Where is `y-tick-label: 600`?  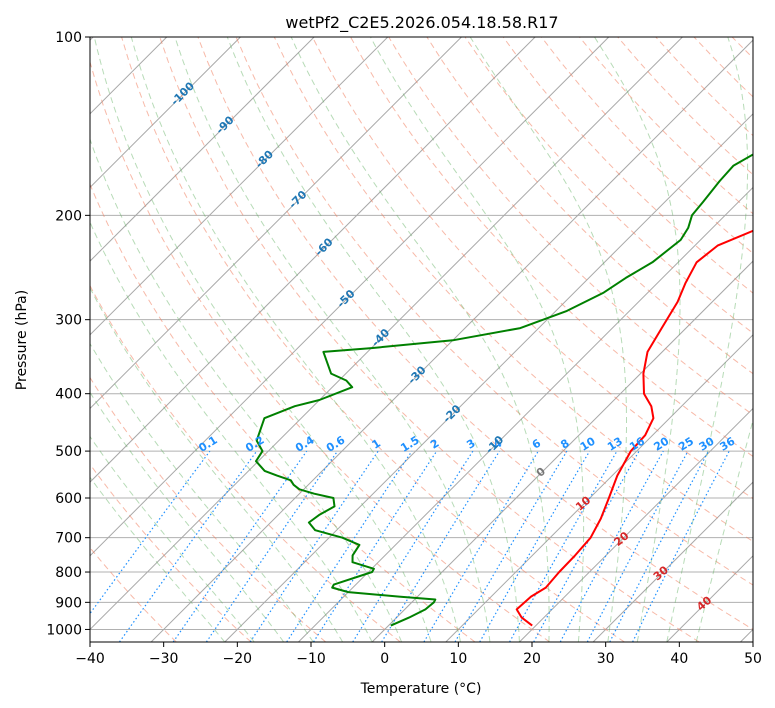
y-tick-label: 600 is located at coordinates (68, 499).